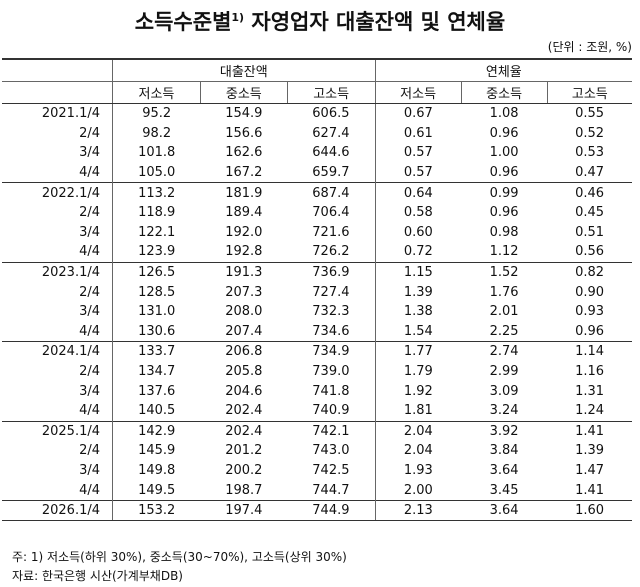  What do you see at coordinates (504, 431) in the screenshot?
I see `cell: 3.92` at bounding box center [504, 431].